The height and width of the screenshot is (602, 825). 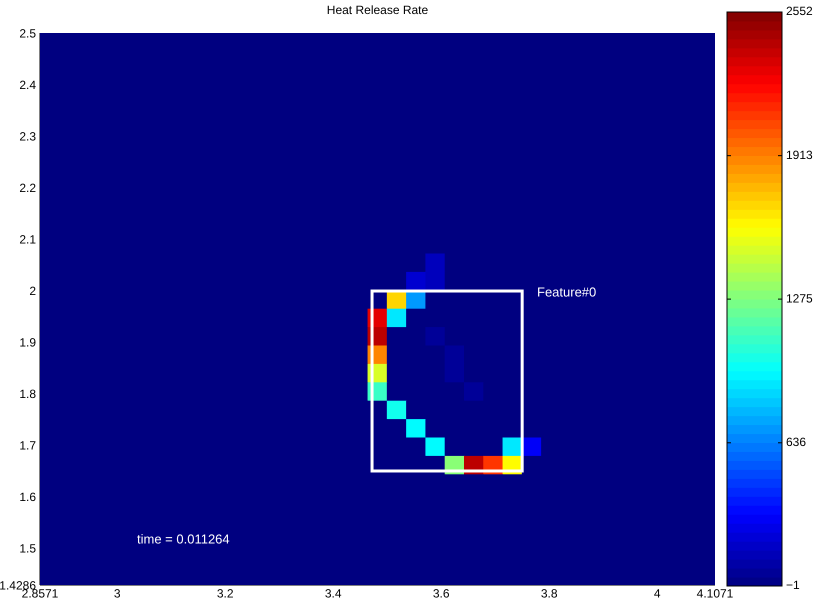 What do you see at coordinates (225, 593) in the screenshot?
I see `x-tick-label: 3.2` at bounding box center [225, 593].